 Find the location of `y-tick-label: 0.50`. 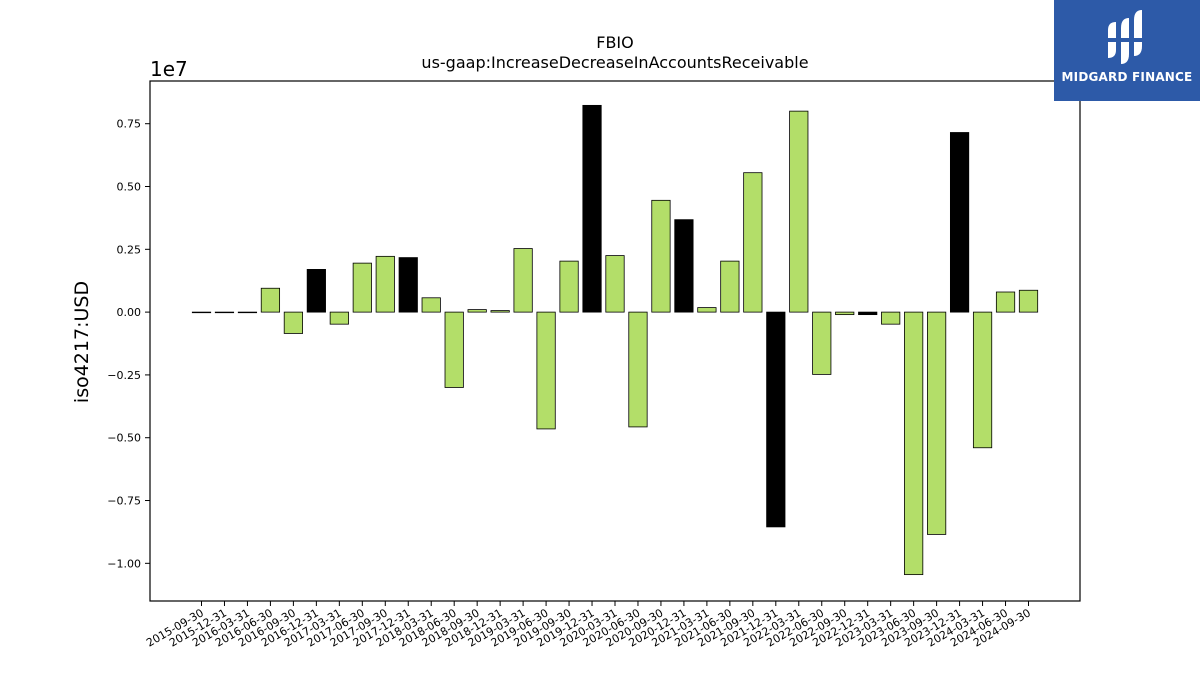

y-tick-label: 0.50 is located at coordinates (129, 187).